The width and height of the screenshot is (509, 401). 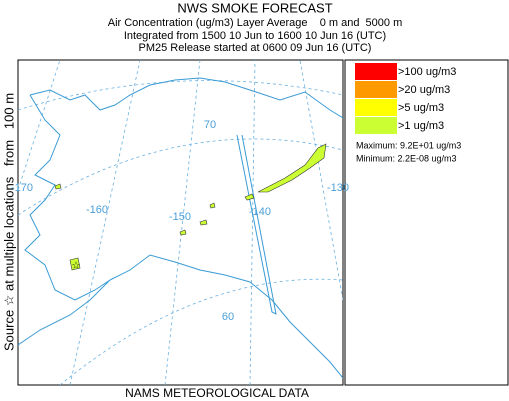 I want to click on legend-min: Minimum: 2.2E-08 ug/m3, so click(x=406, y=158).